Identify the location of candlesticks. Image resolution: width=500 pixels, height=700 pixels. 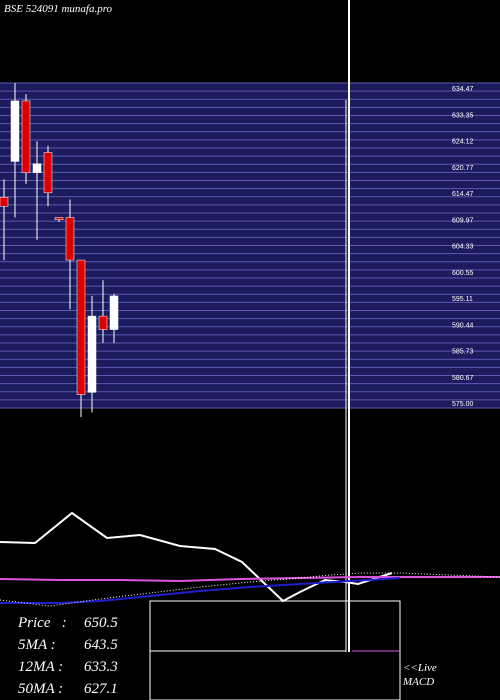
(59, 250).